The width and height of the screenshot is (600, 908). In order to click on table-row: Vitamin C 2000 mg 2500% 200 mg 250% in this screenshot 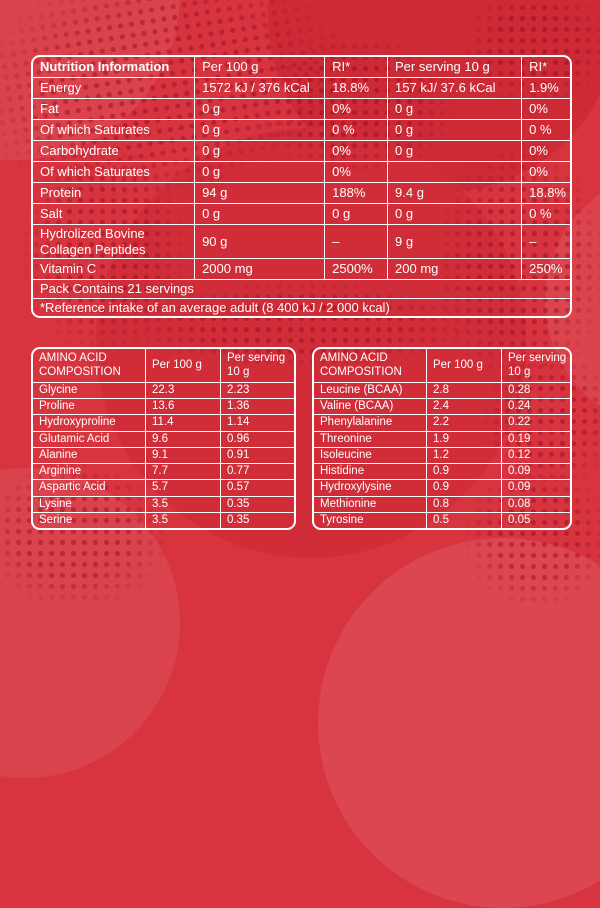, I will do `click(301, 269)`.